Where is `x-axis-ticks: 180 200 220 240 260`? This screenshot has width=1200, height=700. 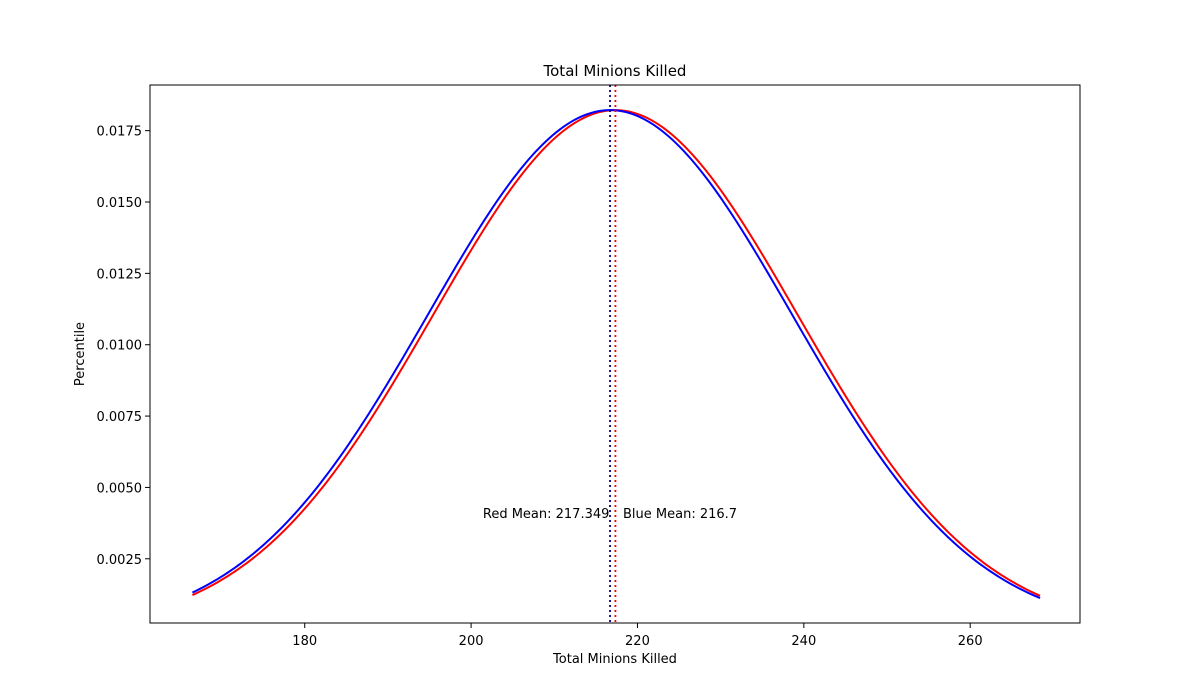
x-axis-ticks: 180 200 220 240 260 is located at coordinates (637, 636).